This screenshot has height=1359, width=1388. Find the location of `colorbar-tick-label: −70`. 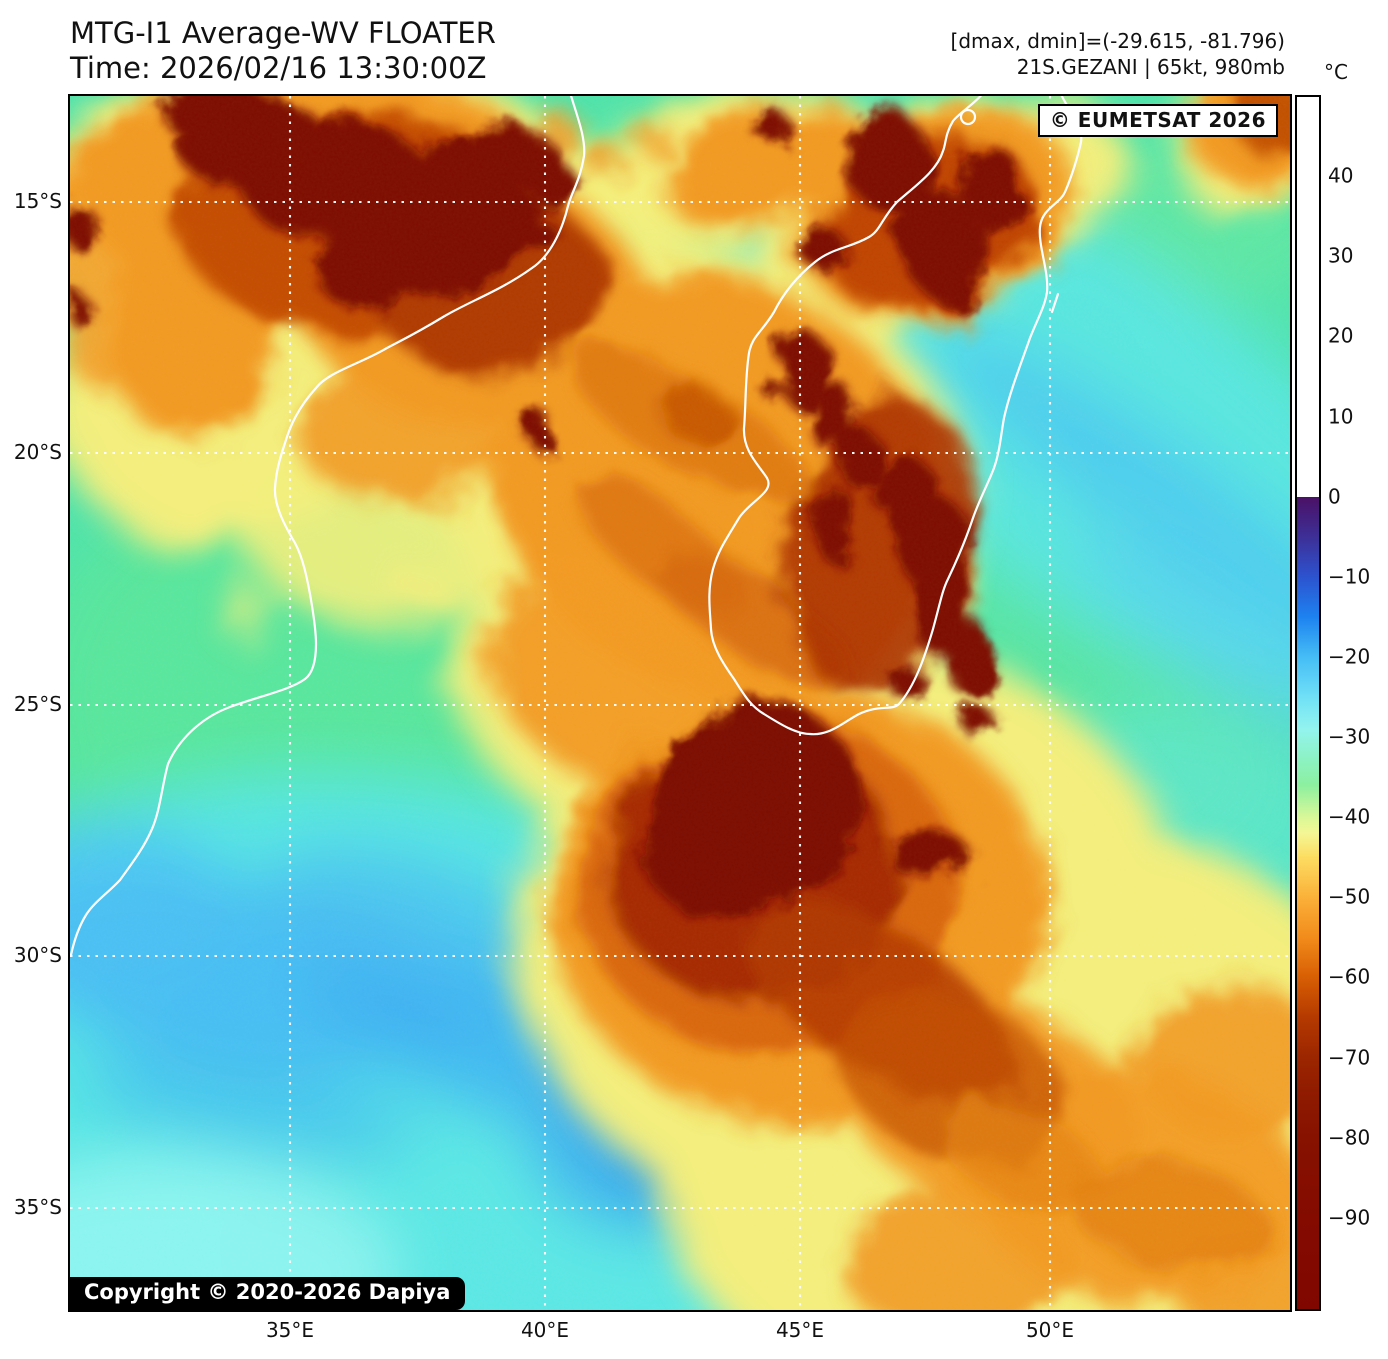

colorbar-tick-label: −70 is located at coordinates (1349, 1057).